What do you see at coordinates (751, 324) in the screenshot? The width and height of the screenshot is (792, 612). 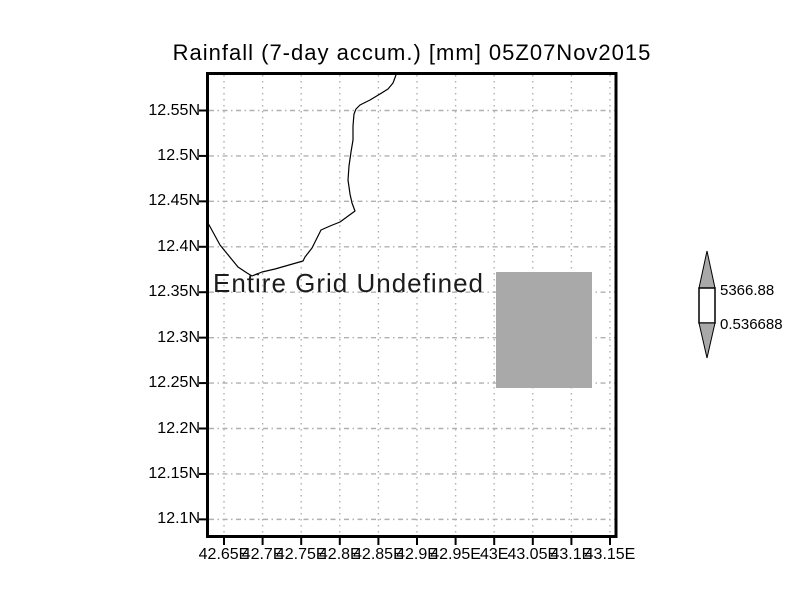 I see `colorbar-min-label: 0.536688` at bounding box center [751, 324].